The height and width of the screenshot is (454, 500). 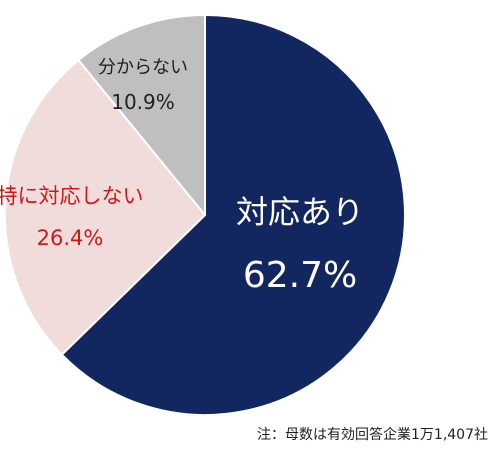 I want to click on footnote: 注：母数は有効回答企業1万1,407社, so click(x=372, y=435).